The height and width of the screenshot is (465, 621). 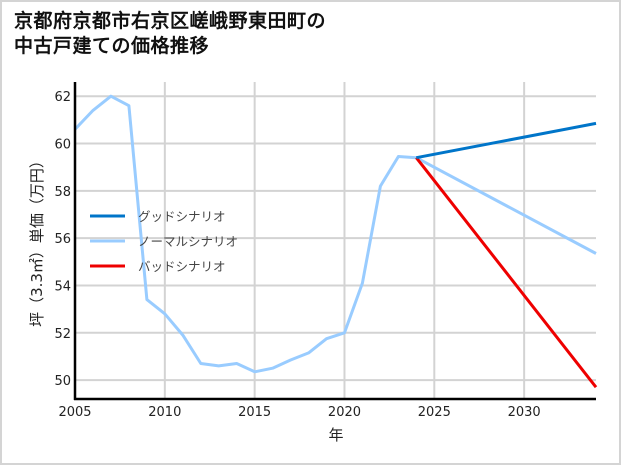 What do you see at coordinates (434, 412) in the screenshot?
I see `x-tick-label: 2025` at bounding box center [434, 412].